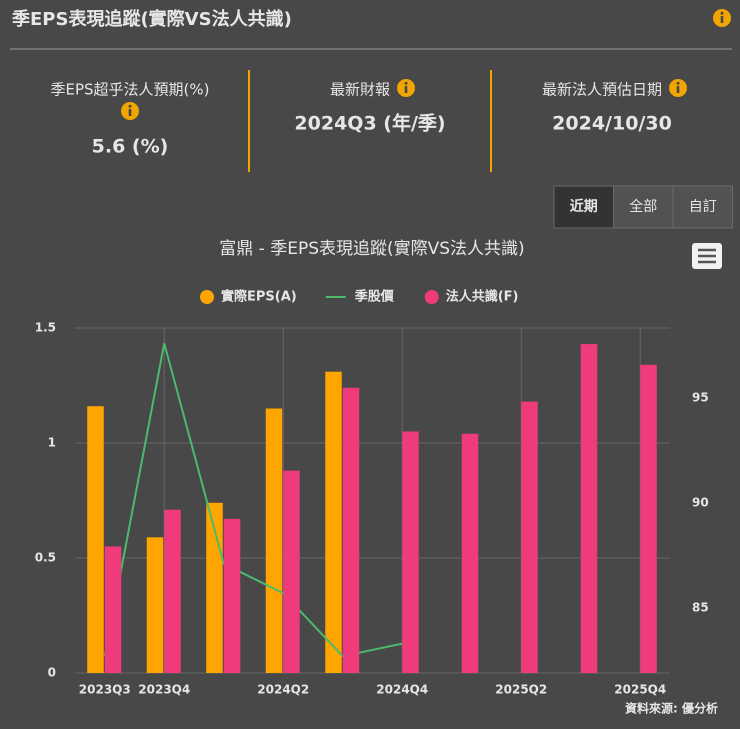  I want to click on x-tick-label: 2023Q4, so click(164, 690).